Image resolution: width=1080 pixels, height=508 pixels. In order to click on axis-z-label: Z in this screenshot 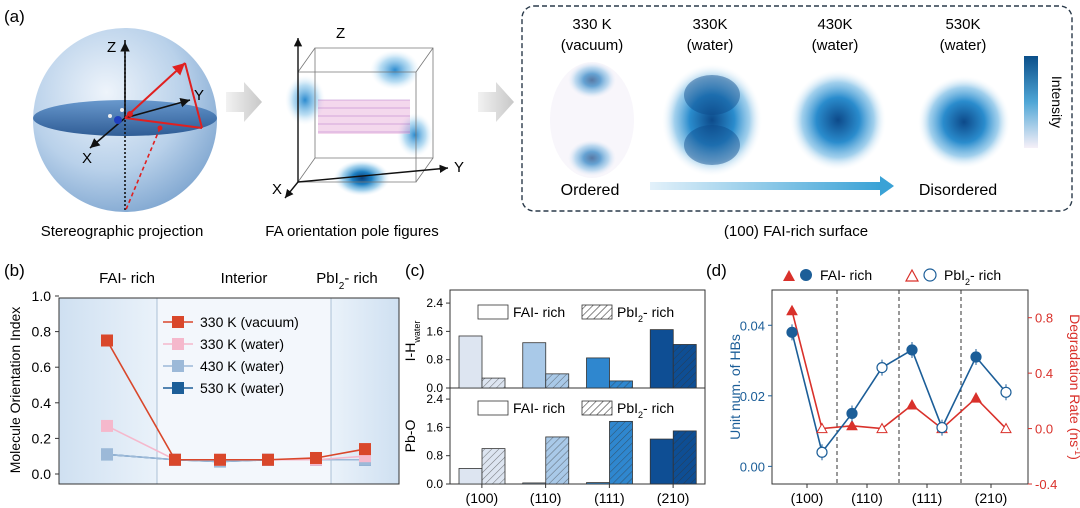, I will do `click(111, 47)`.